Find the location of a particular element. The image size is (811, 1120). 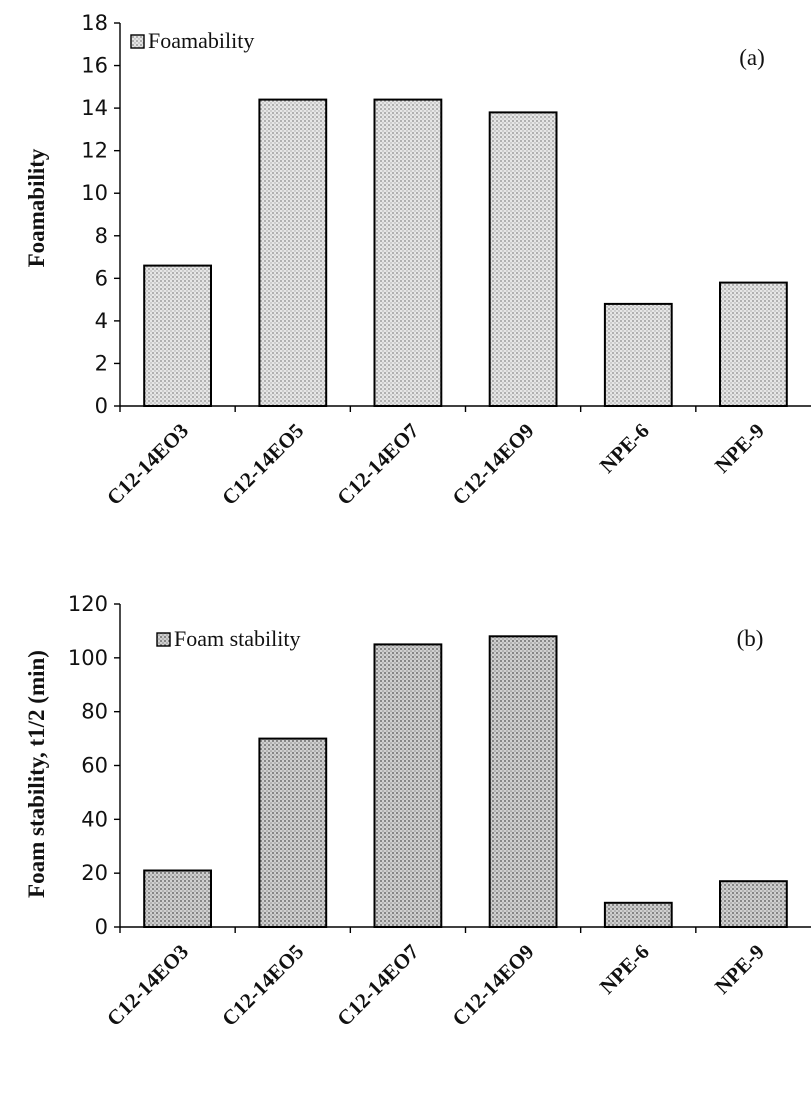

y-tick-label-a: 8 is located at coordinates (101, 236).